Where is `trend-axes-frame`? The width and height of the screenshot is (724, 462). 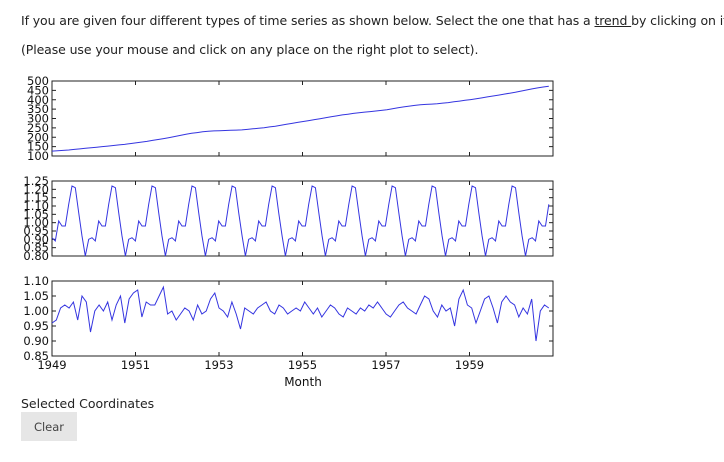 trend-axes-frame is located at coordinates (302, 118).